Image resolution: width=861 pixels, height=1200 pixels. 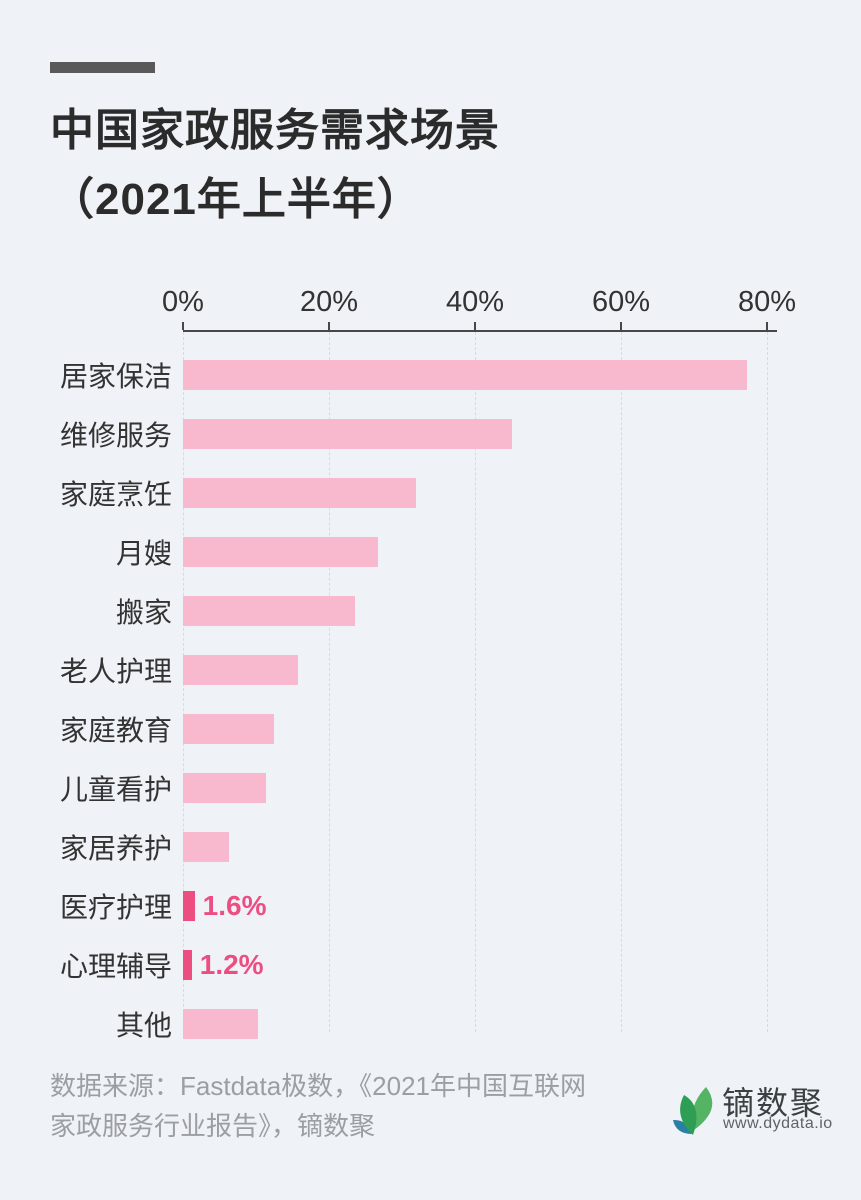 I want to click on chart-row: 月嫂, so click(x=430, y=551).